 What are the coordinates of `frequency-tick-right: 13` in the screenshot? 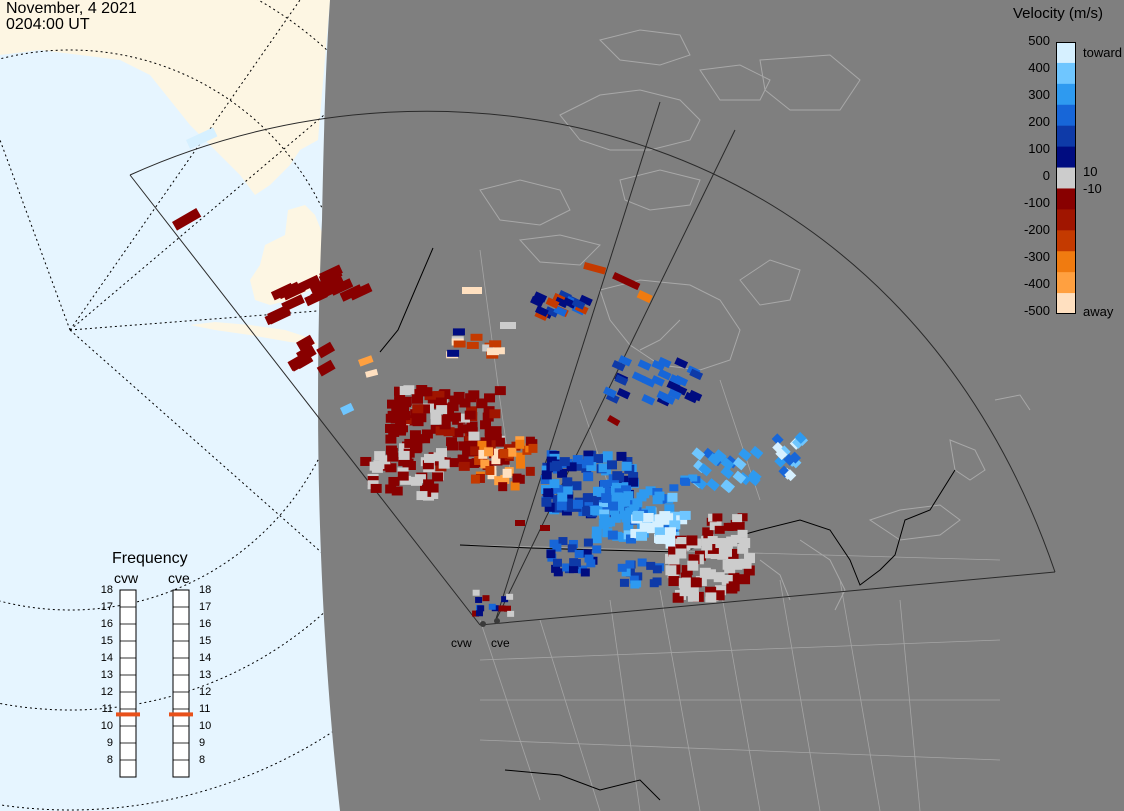 It's located at (205, 675).